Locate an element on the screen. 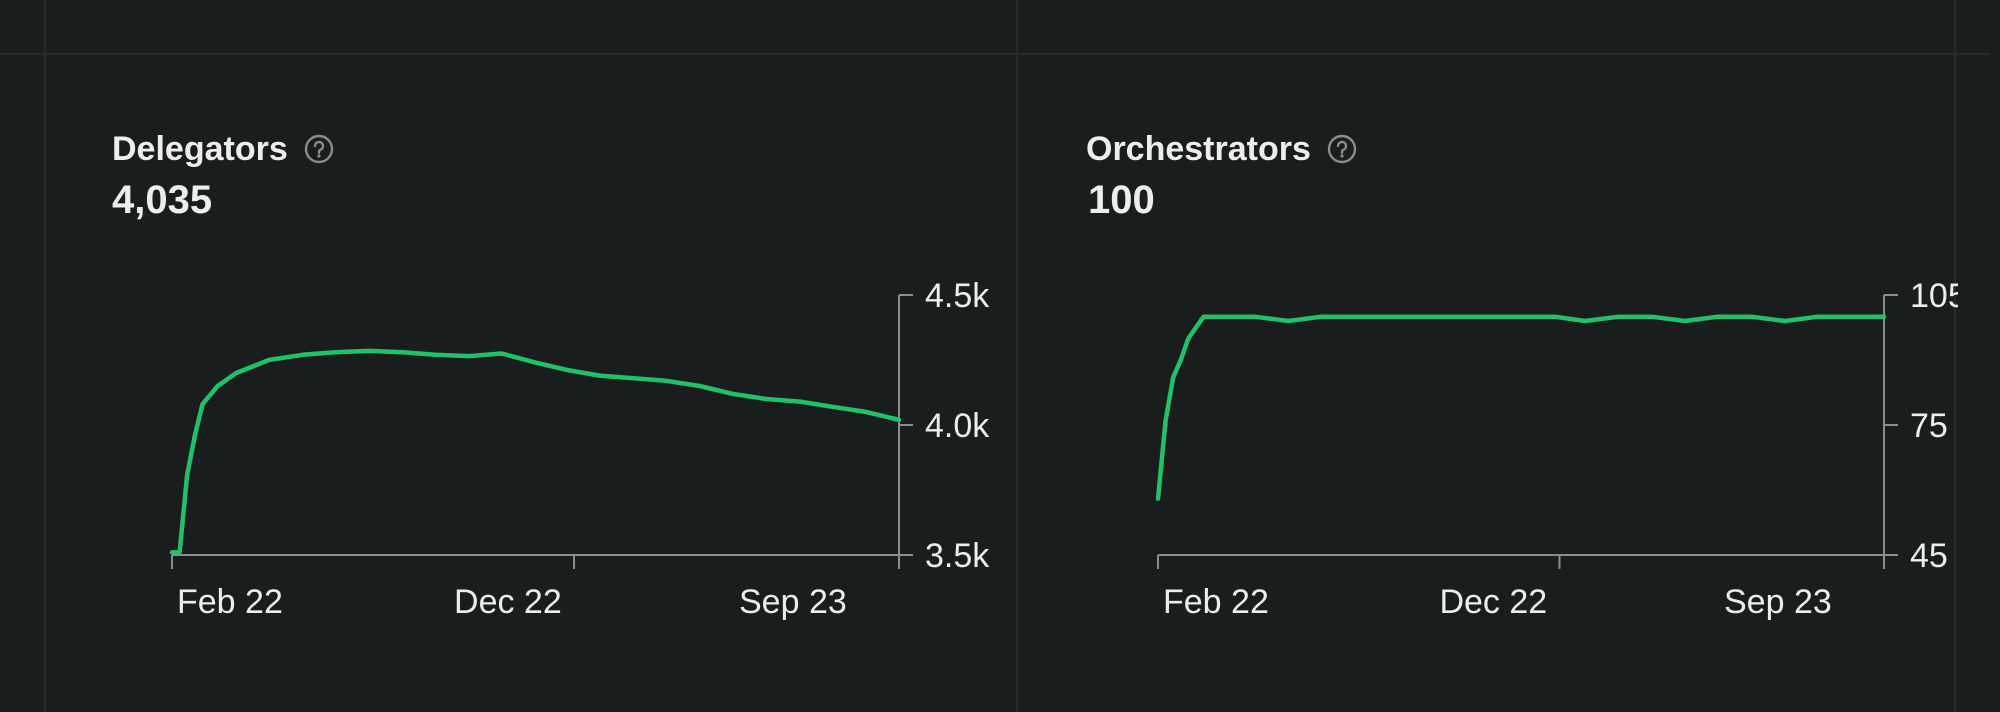 This screenshot has width=2000, height=712. y-tick-label: 45 is located at coordinates (1929, 556).